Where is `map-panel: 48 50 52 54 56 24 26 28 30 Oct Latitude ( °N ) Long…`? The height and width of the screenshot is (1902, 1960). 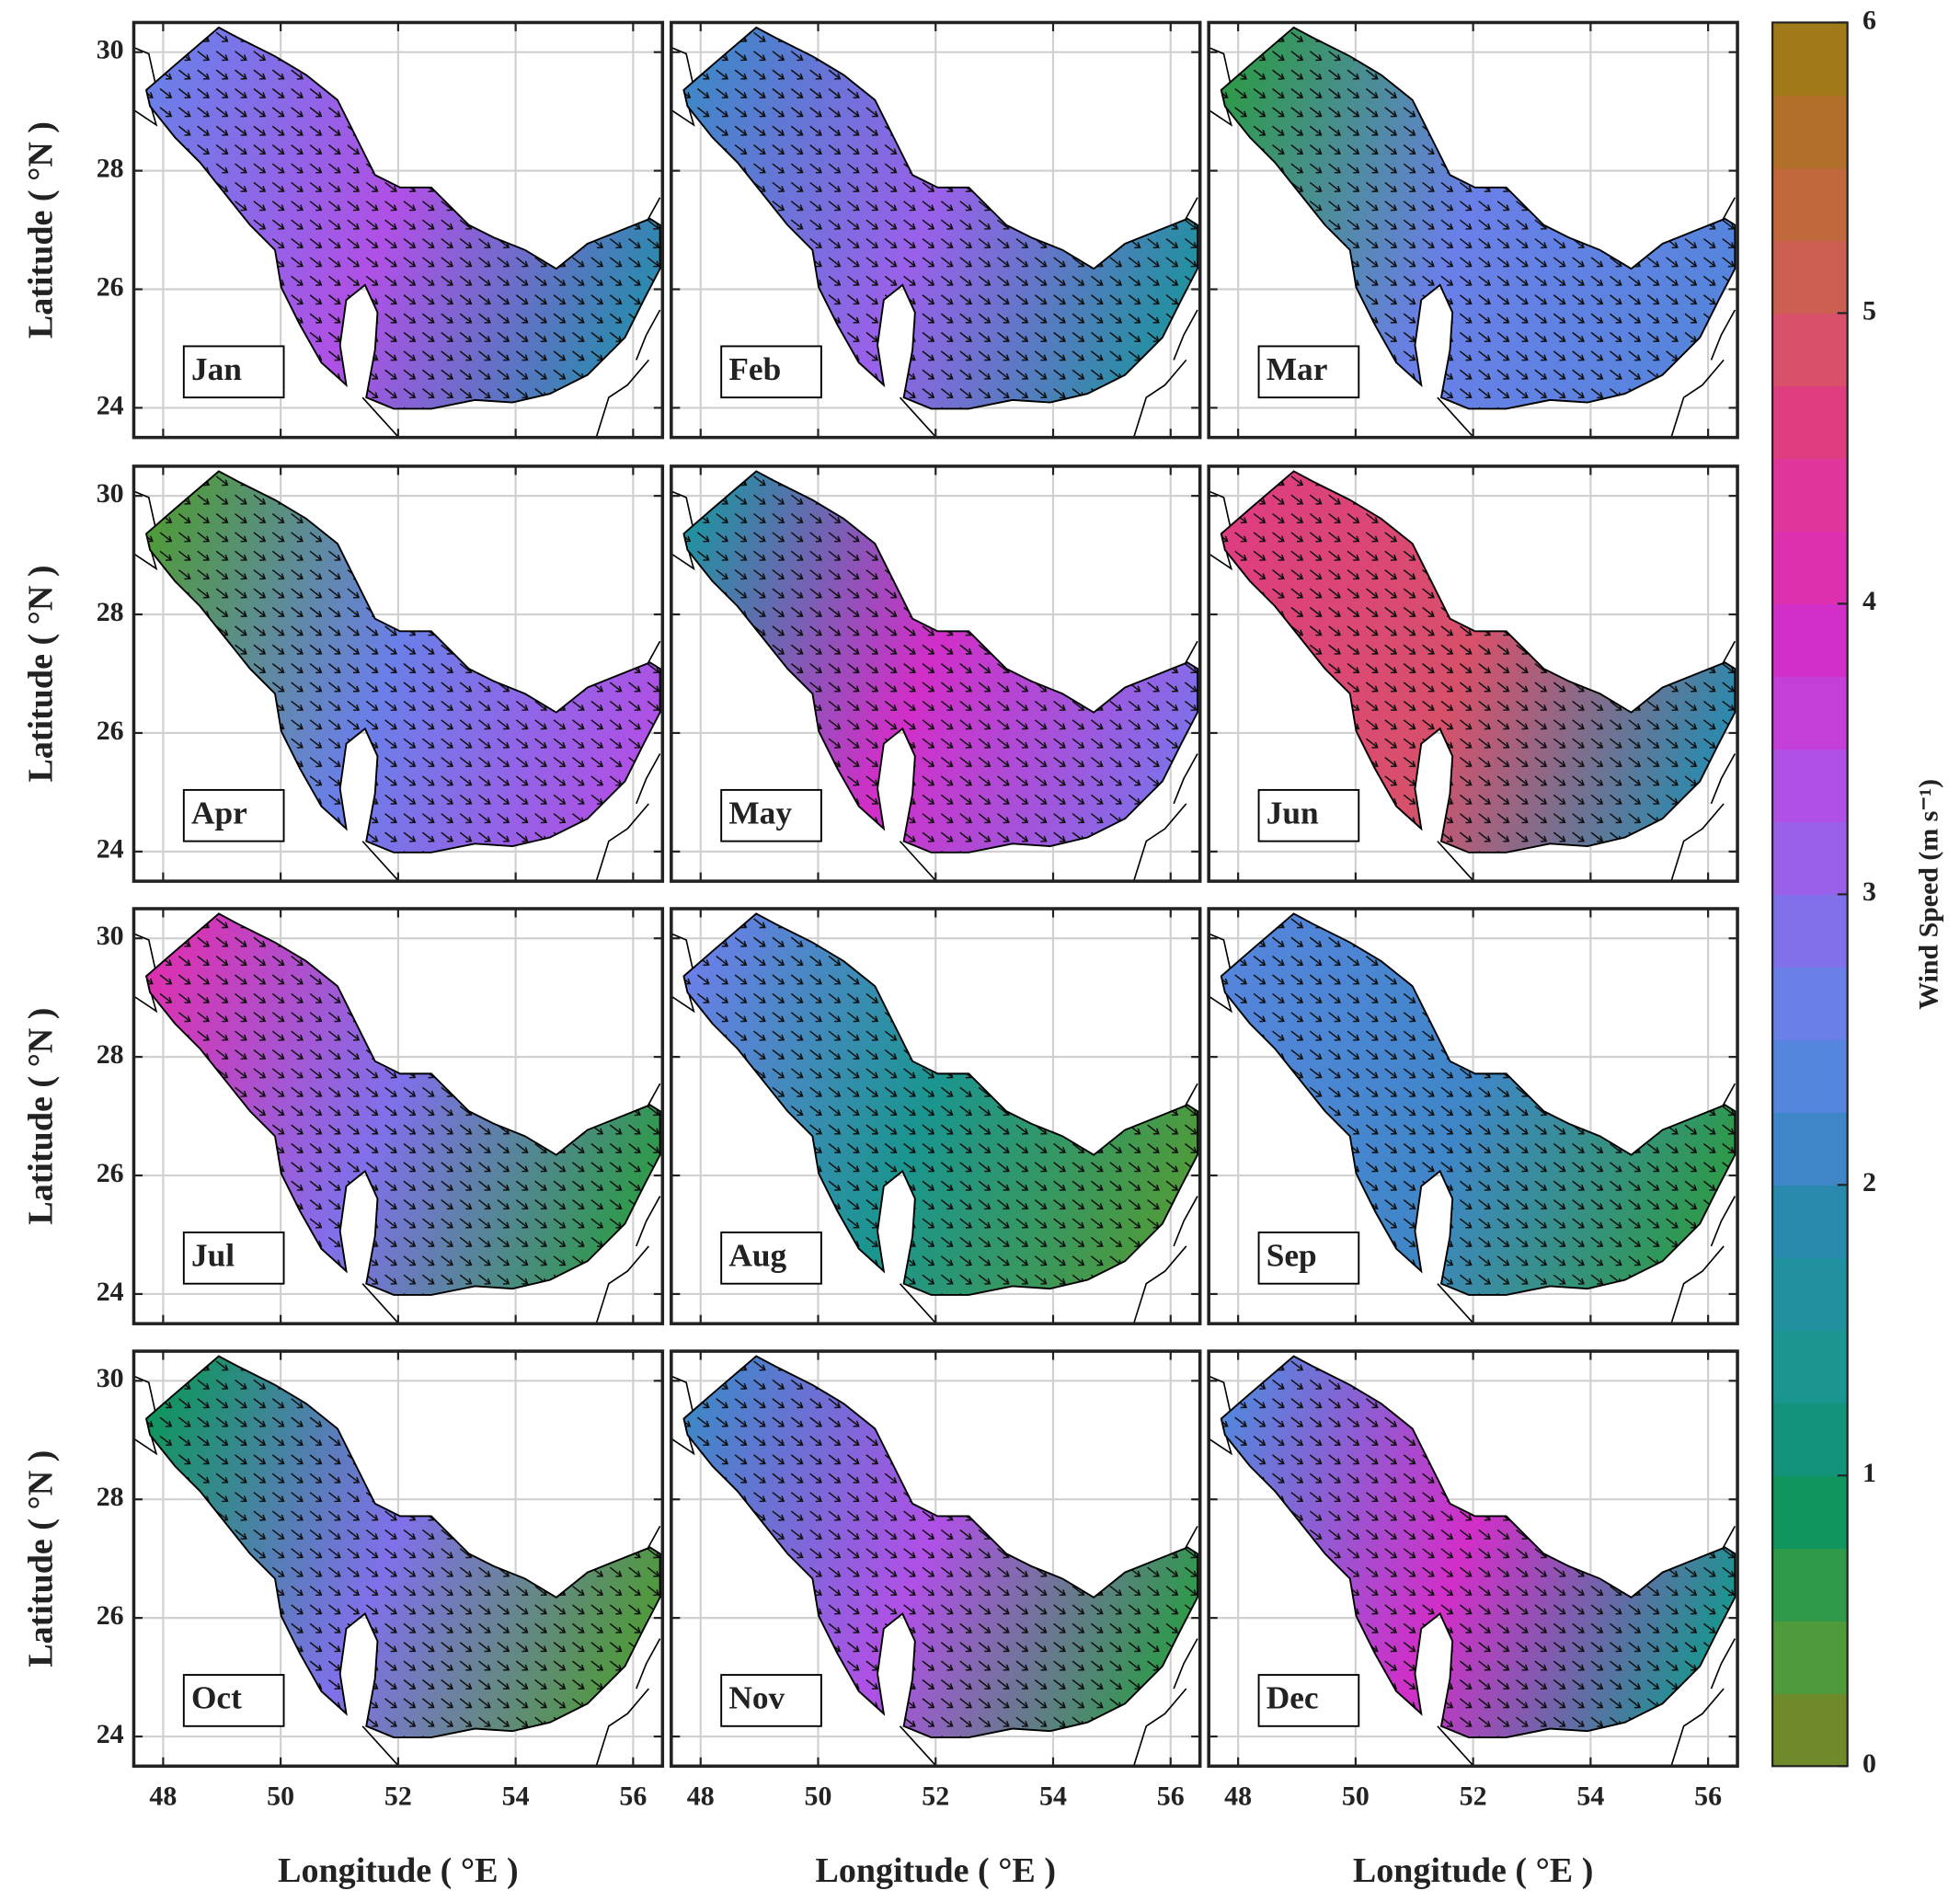 map-panel: 48 50 52 54 56 24 26 28 30 Oct Latitude ( °N ) Long… is located at coordinates (343, 1619).